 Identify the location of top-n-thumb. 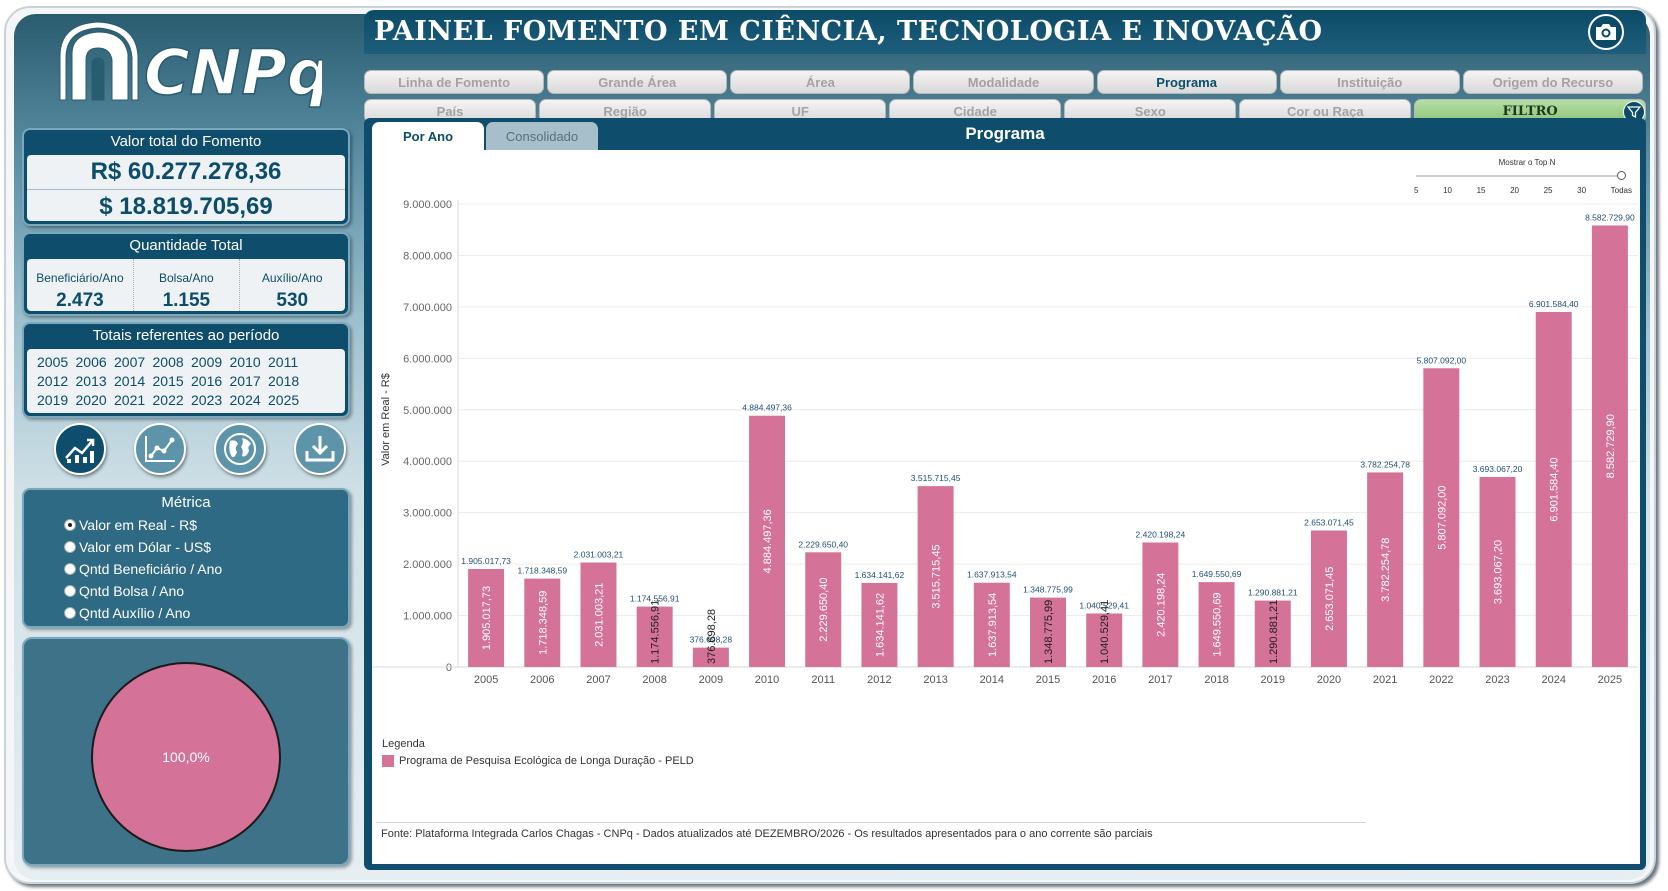
(1621, 175).